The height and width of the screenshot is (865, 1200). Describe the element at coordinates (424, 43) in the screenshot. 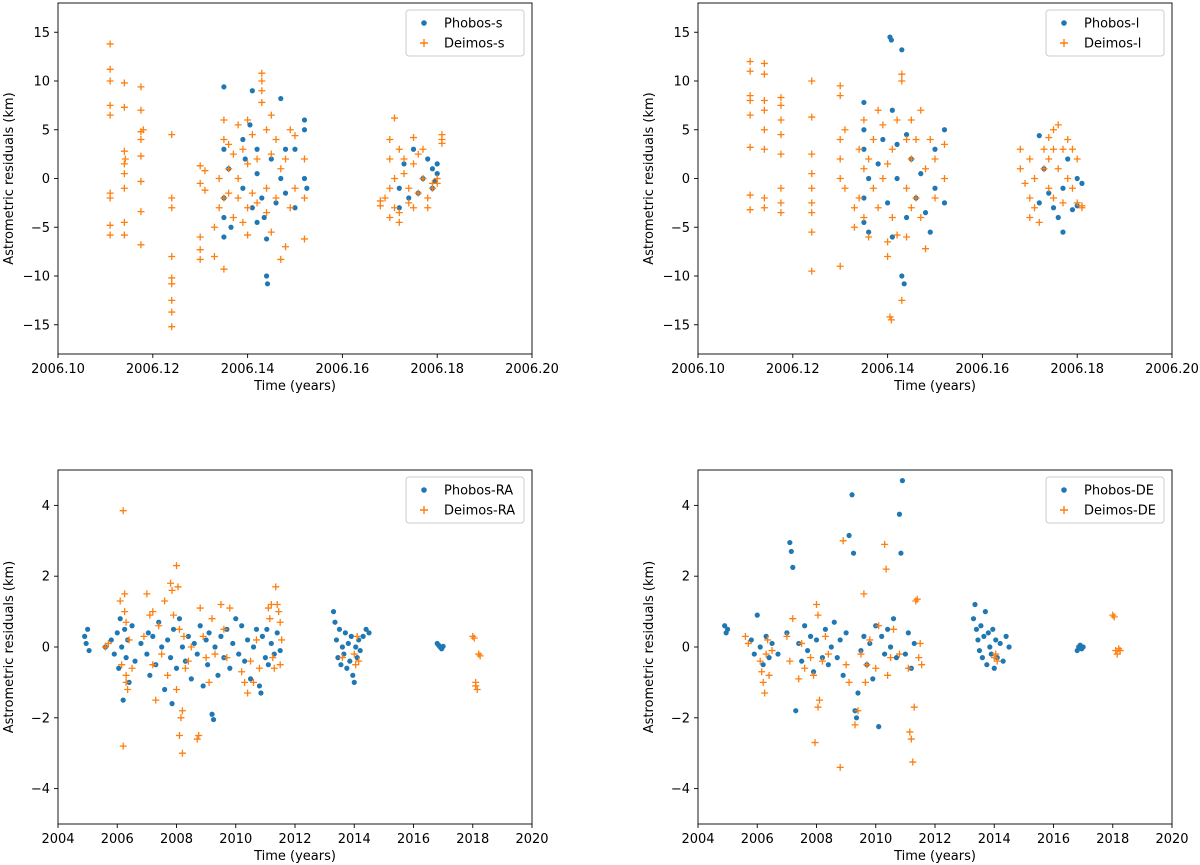

I see `legend-marker-plus` at that location.